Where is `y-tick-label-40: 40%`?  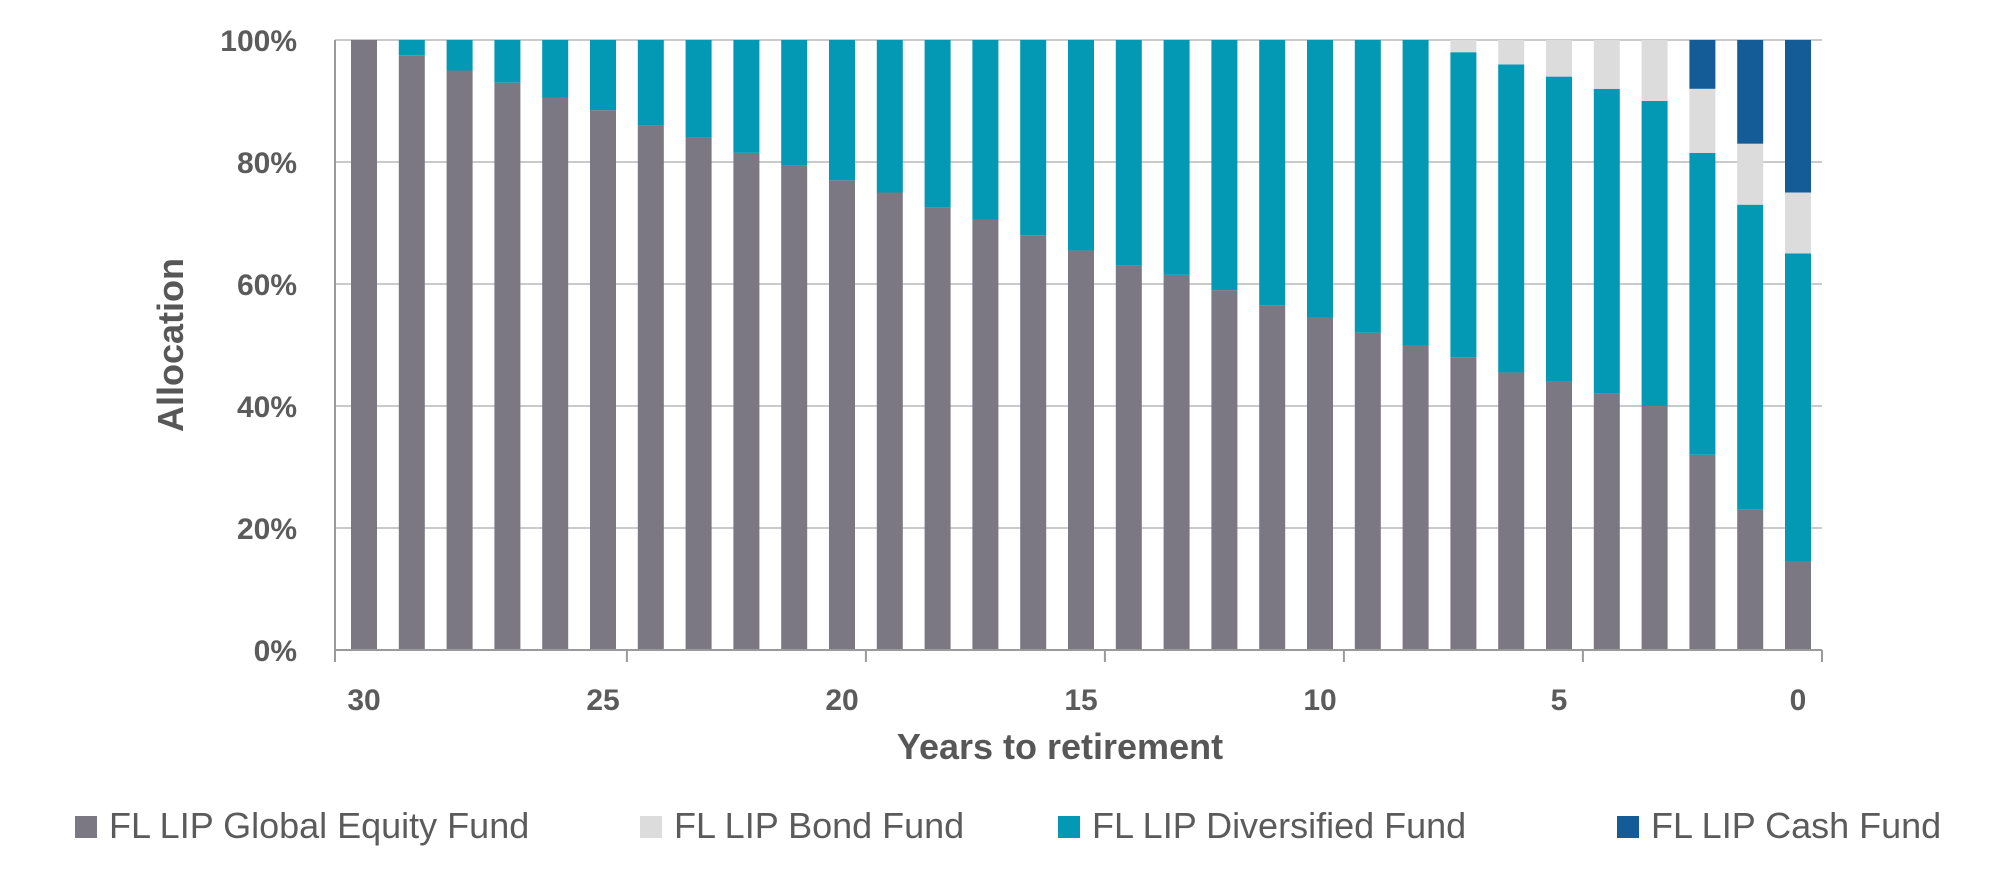
y-tick-label-40: 40% is located at coordinates (267, 407).